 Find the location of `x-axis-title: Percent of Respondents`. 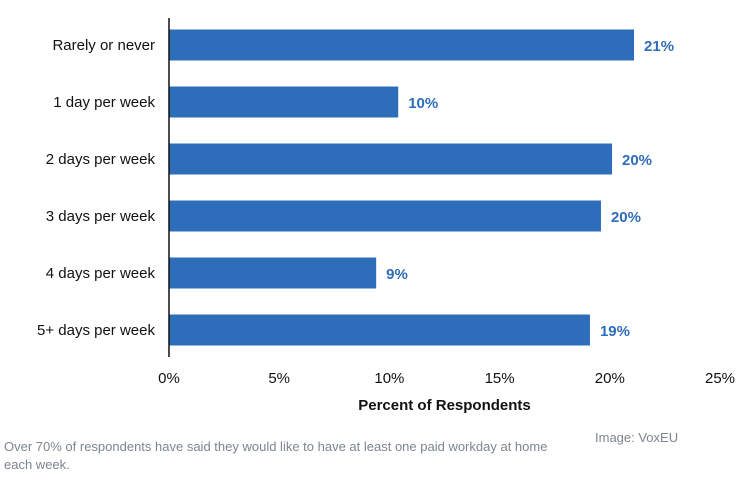

x-axis-title: Percent of Respondents is located at coordinates (444, 405).